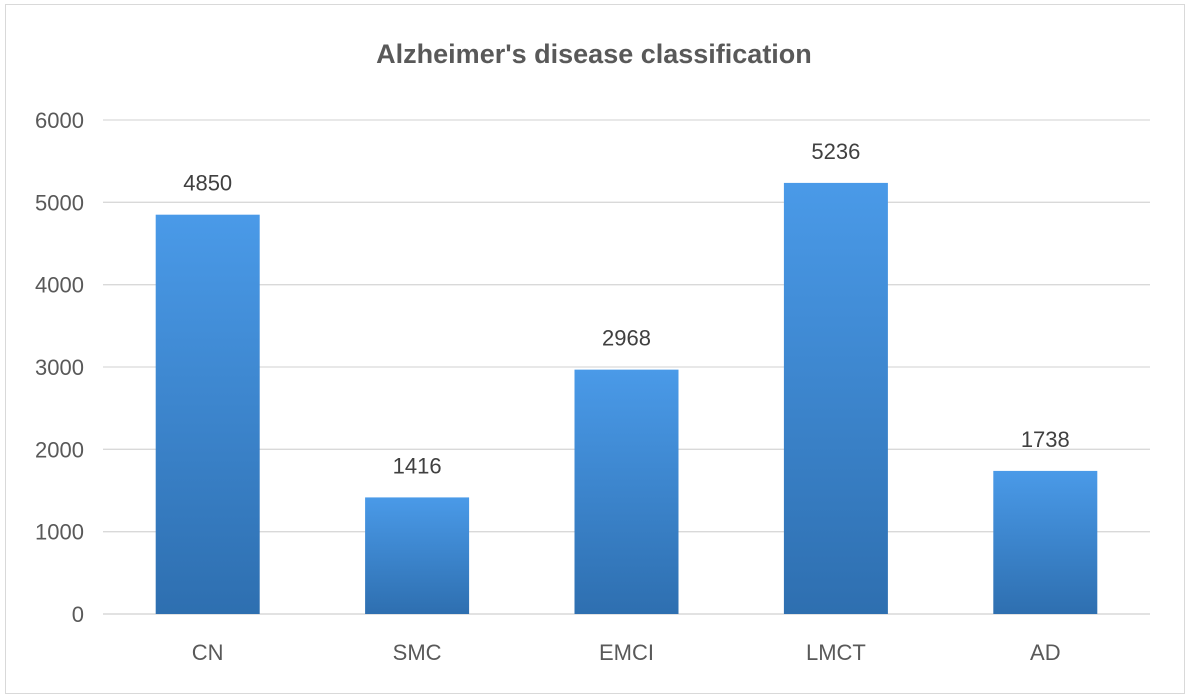  What do you see at coordinates (78, 614) in the screenshot?
I see `y-tick-label: 0` at bounding box center [78, 614].